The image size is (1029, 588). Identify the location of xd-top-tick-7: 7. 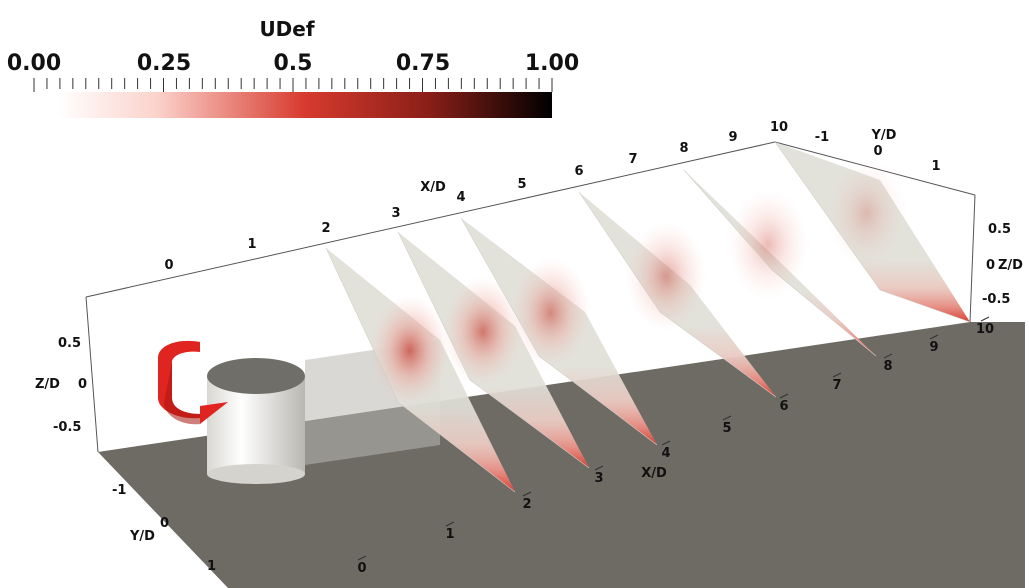
(632, 159).